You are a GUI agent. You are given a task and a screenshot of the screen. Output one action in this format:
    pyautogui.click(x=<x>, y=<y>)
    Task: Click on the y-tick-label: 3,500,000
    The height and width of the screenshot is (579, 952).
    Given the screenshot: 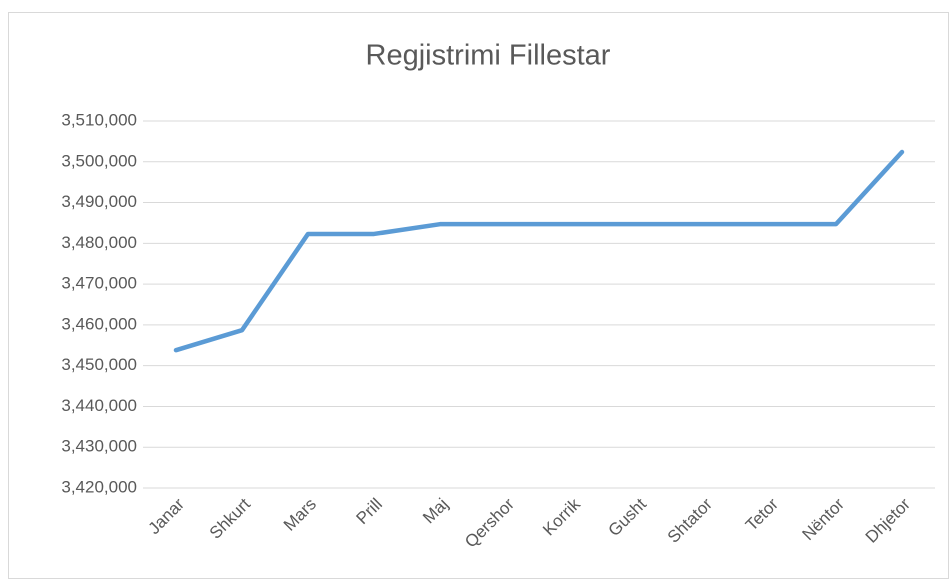 What is the action you would take?
    pyautogui.click(x=99, y=160)
    